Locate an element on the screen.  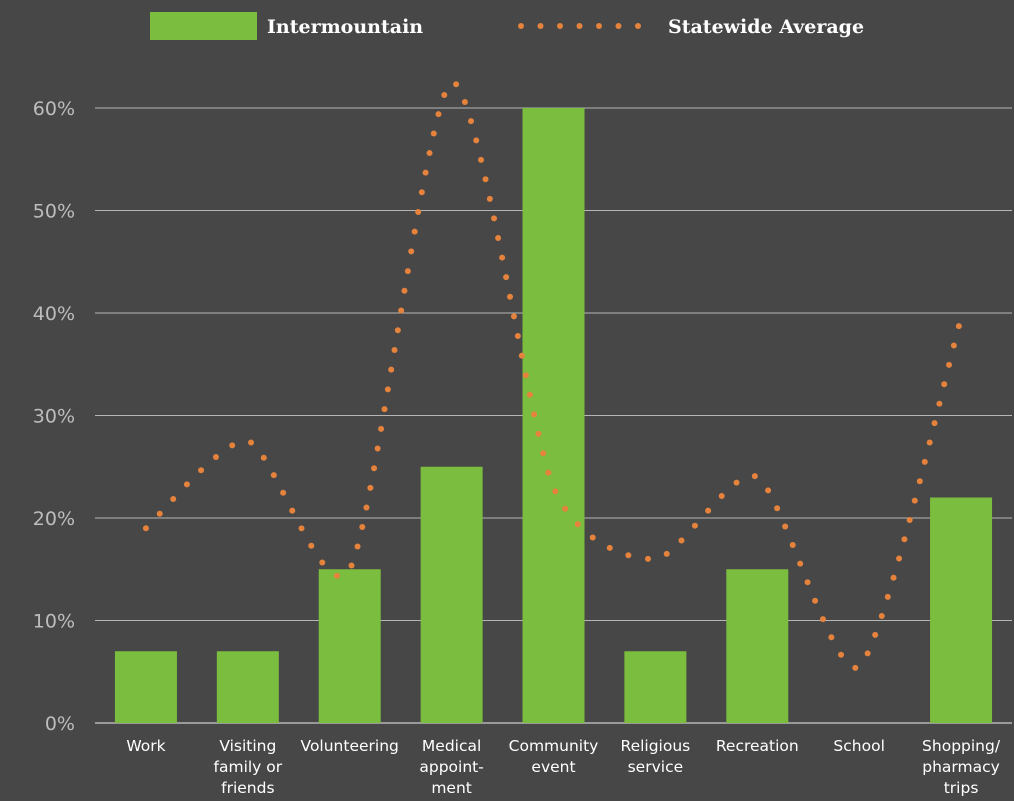
x-tick-label: Medical appoint-ment is located at coordinates (451, 767).